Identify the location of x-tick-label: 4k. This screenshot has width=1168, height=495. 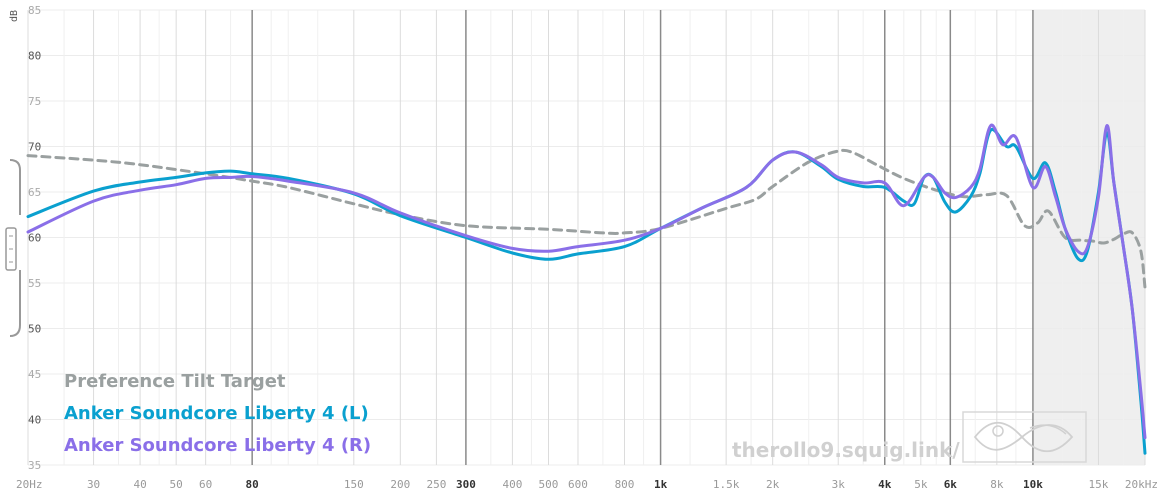
(885, 484).